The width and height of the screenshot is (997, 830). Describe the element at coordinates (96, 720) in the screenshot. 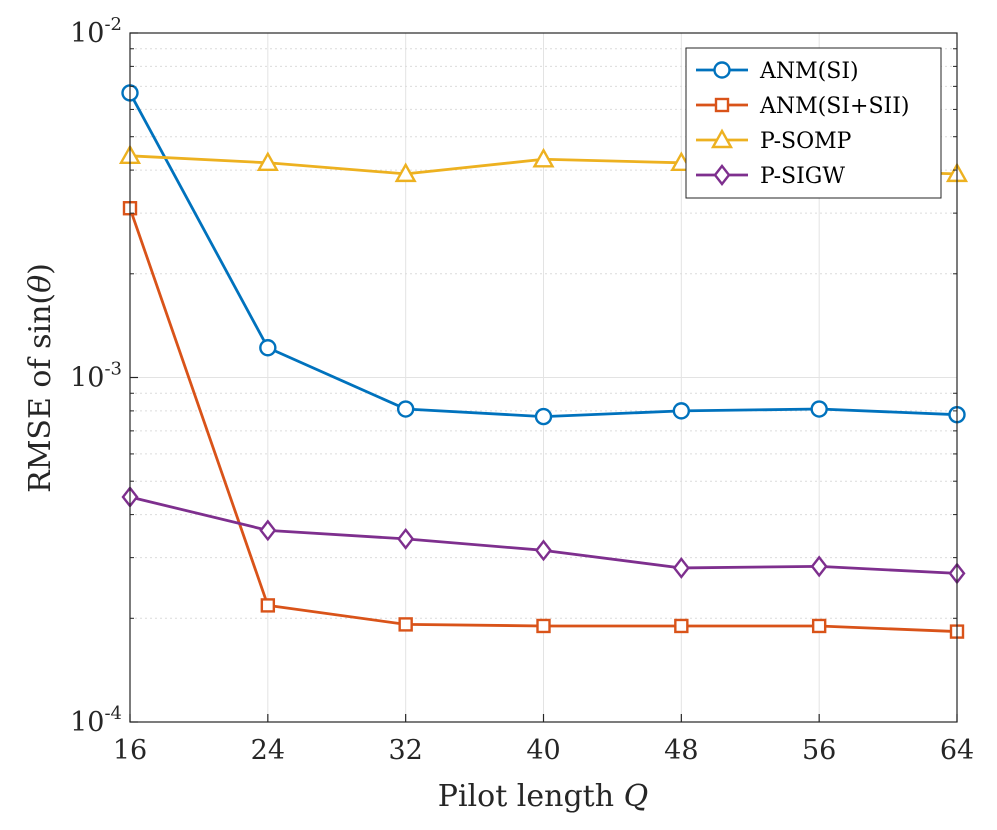

I see `y-tick-label: 10⁻⁴` at that location.